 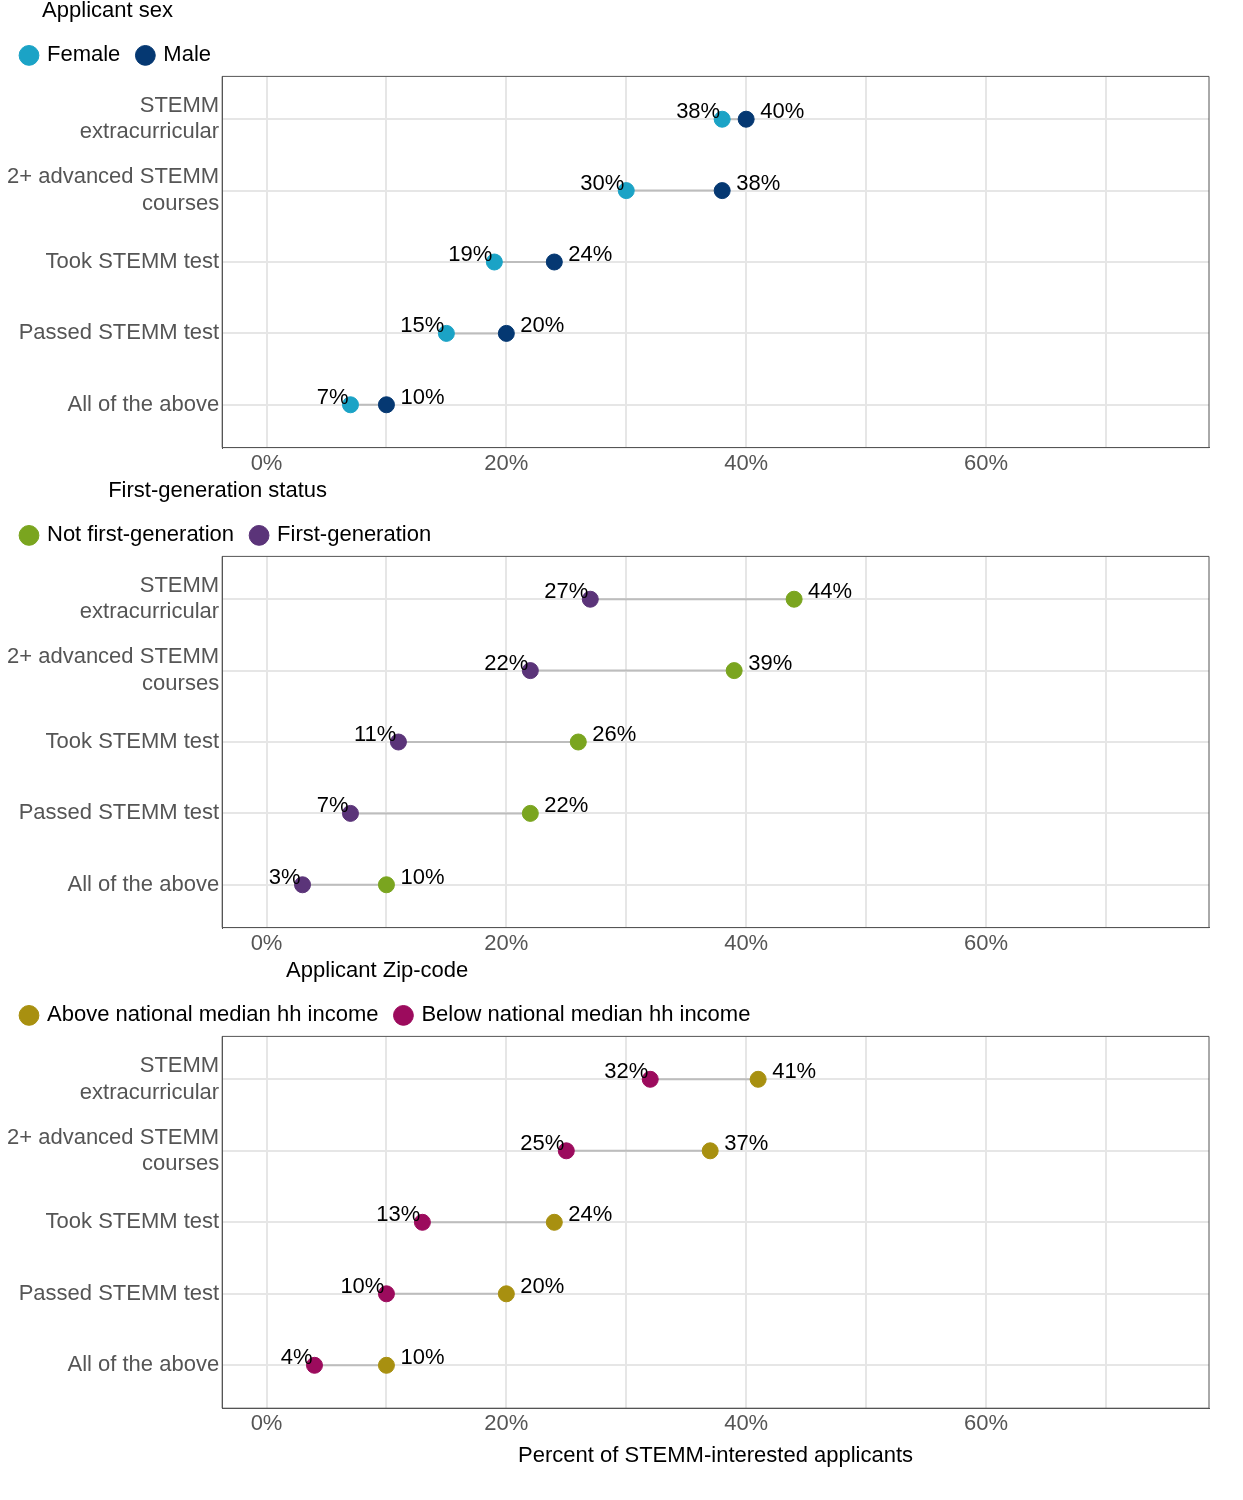 I want to click on legend-label: Male, so click(x=187, y=54).